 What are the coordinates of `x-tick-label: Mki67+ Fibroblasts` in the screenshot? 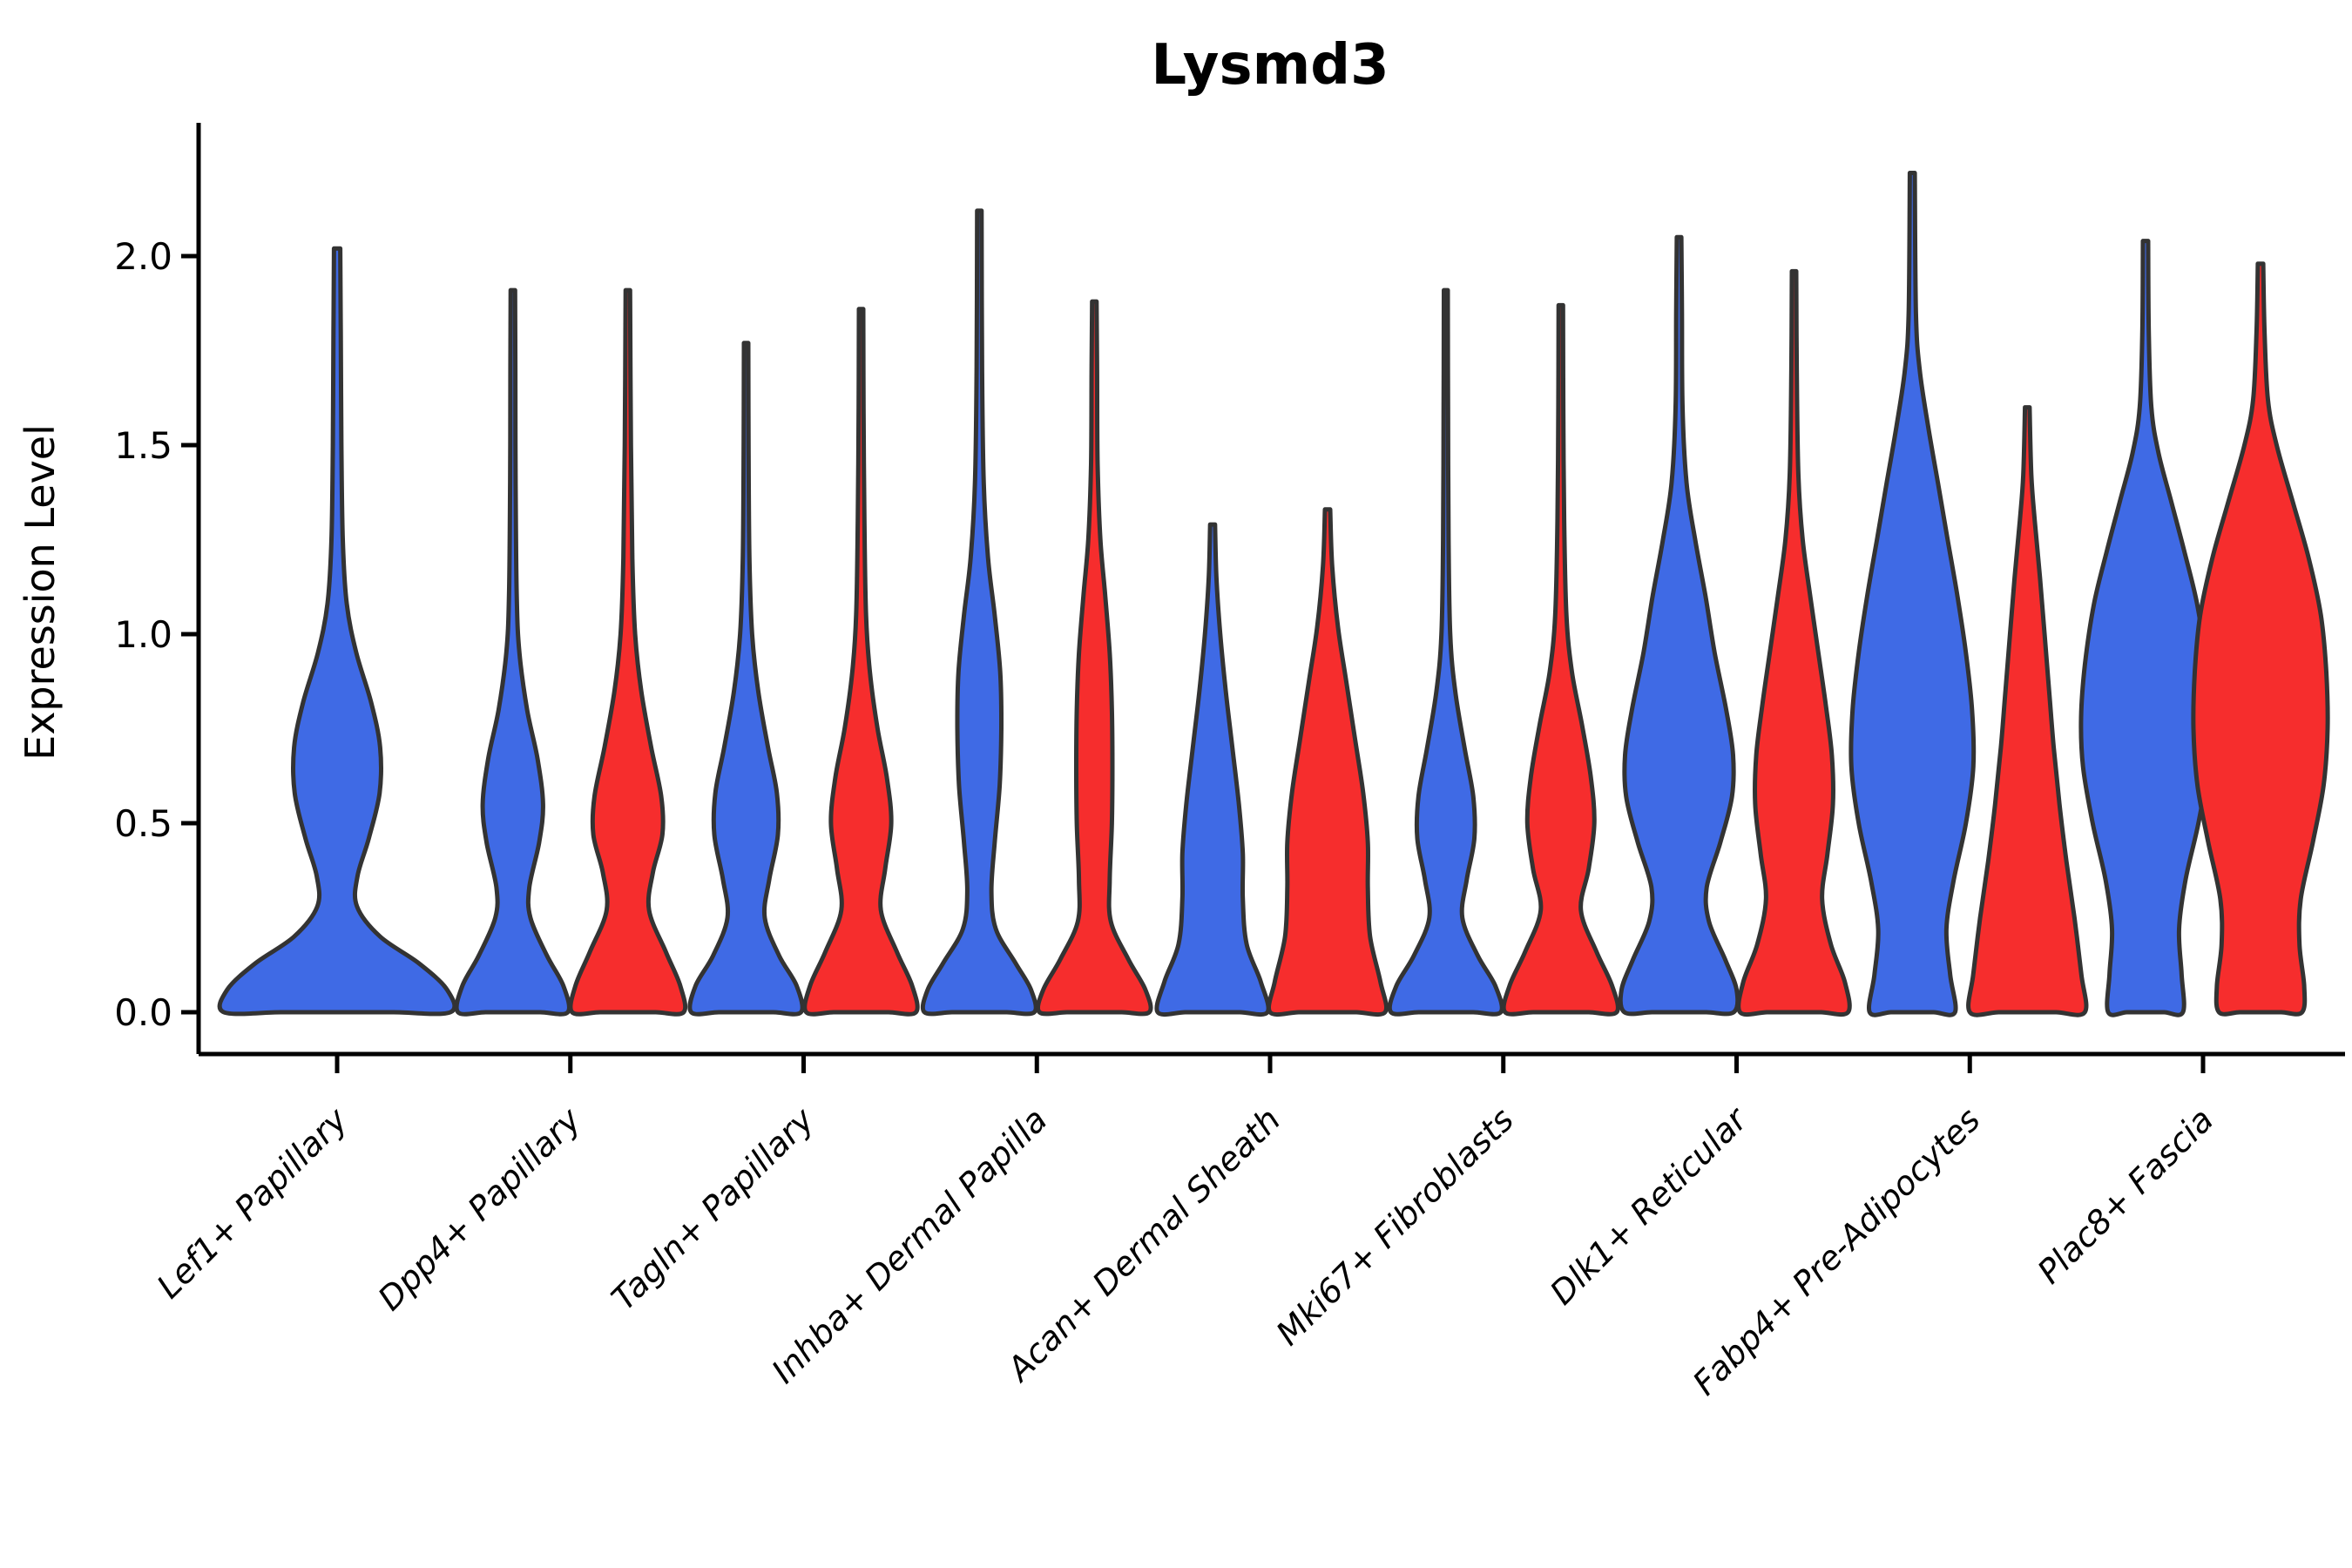 It's located at (1395, 1226).